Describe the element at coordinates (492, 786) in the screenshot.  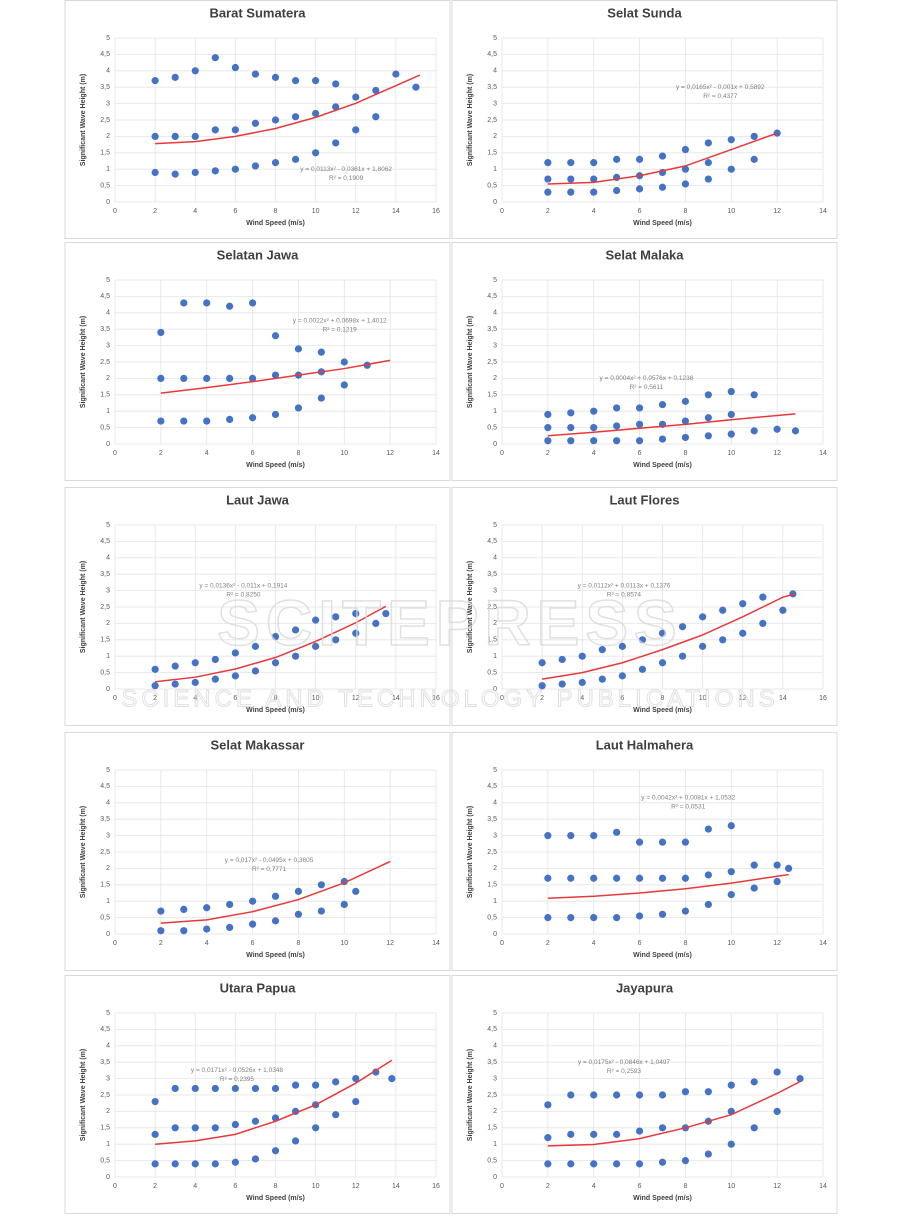
I see `y-tick-label: 4,5` at that location.